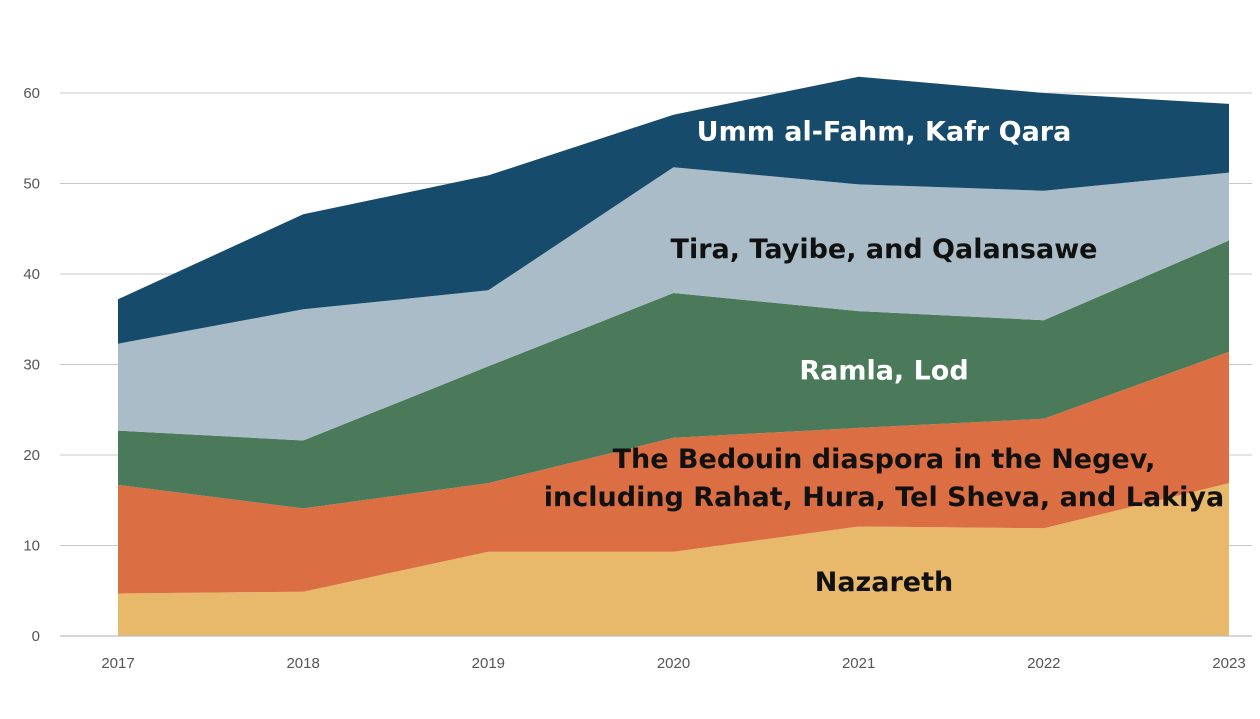 Image resolution: width=1260 pixels, height=719 pixels. I want to click on x-tick-label: 2019, so click(488, 663).